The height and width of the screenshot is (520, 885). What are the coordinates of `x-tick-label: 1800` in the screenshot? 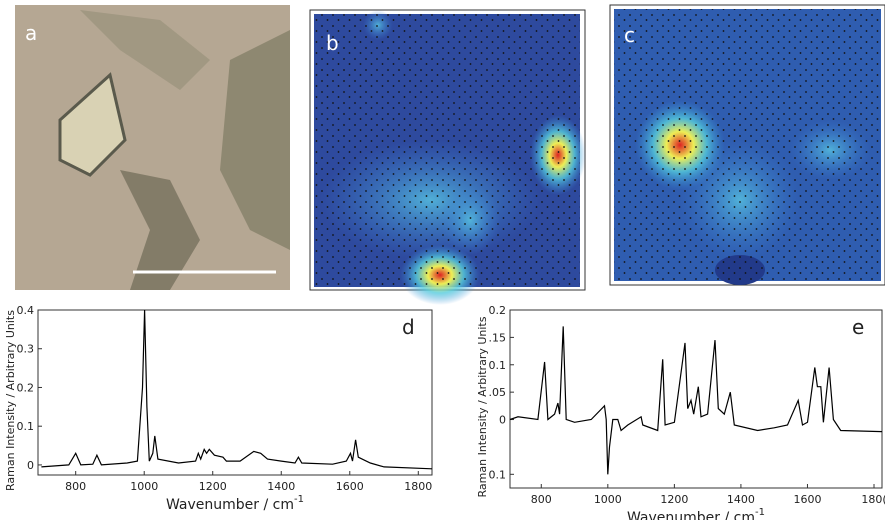 It's located at (418, 486).